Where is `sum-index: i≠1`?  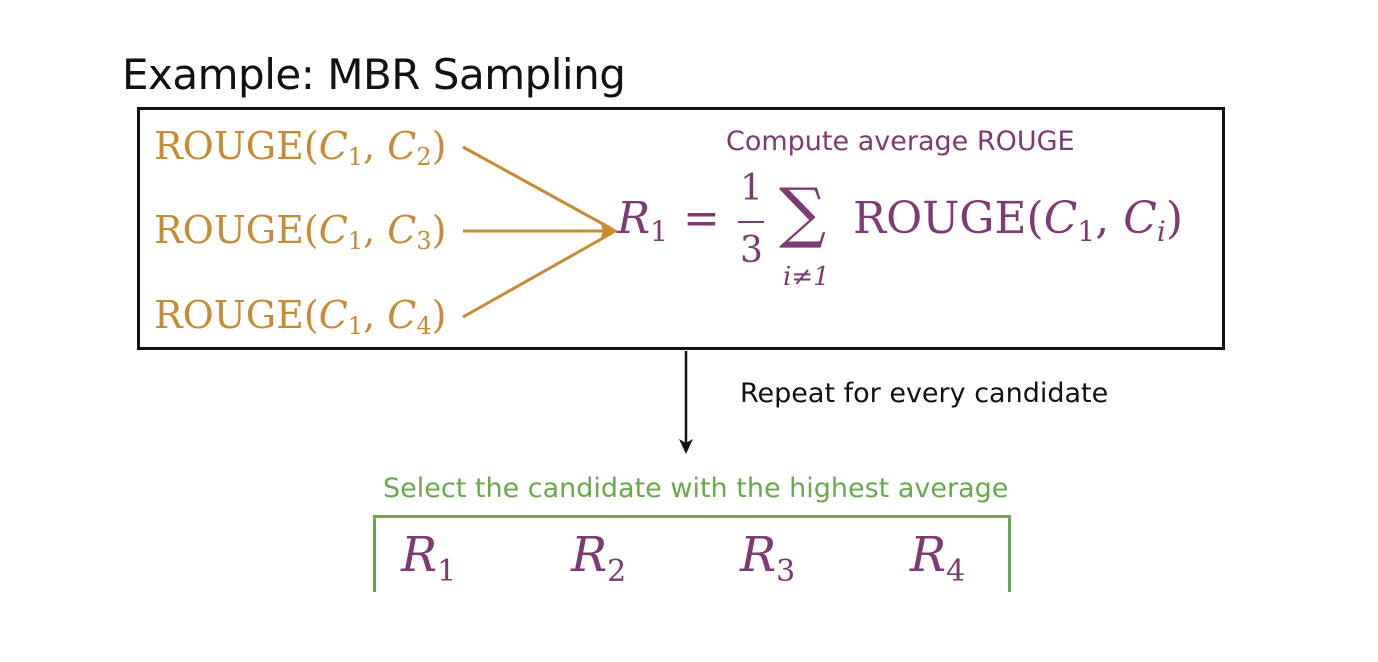
sum-index: i≠1 is located at coordinates (806, 277).